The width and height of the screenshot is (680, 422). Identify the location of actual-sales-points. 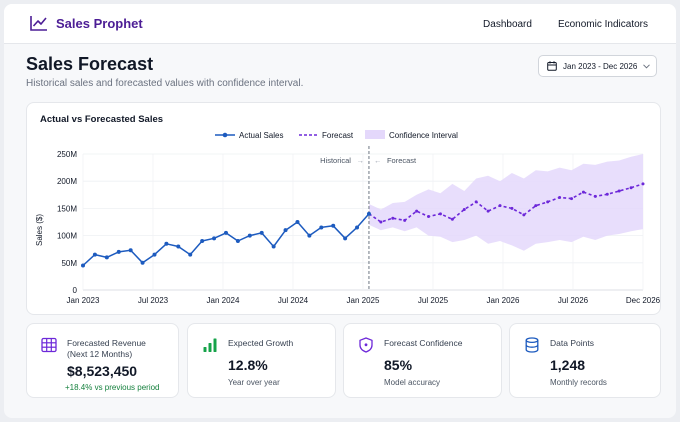
(226, 239).